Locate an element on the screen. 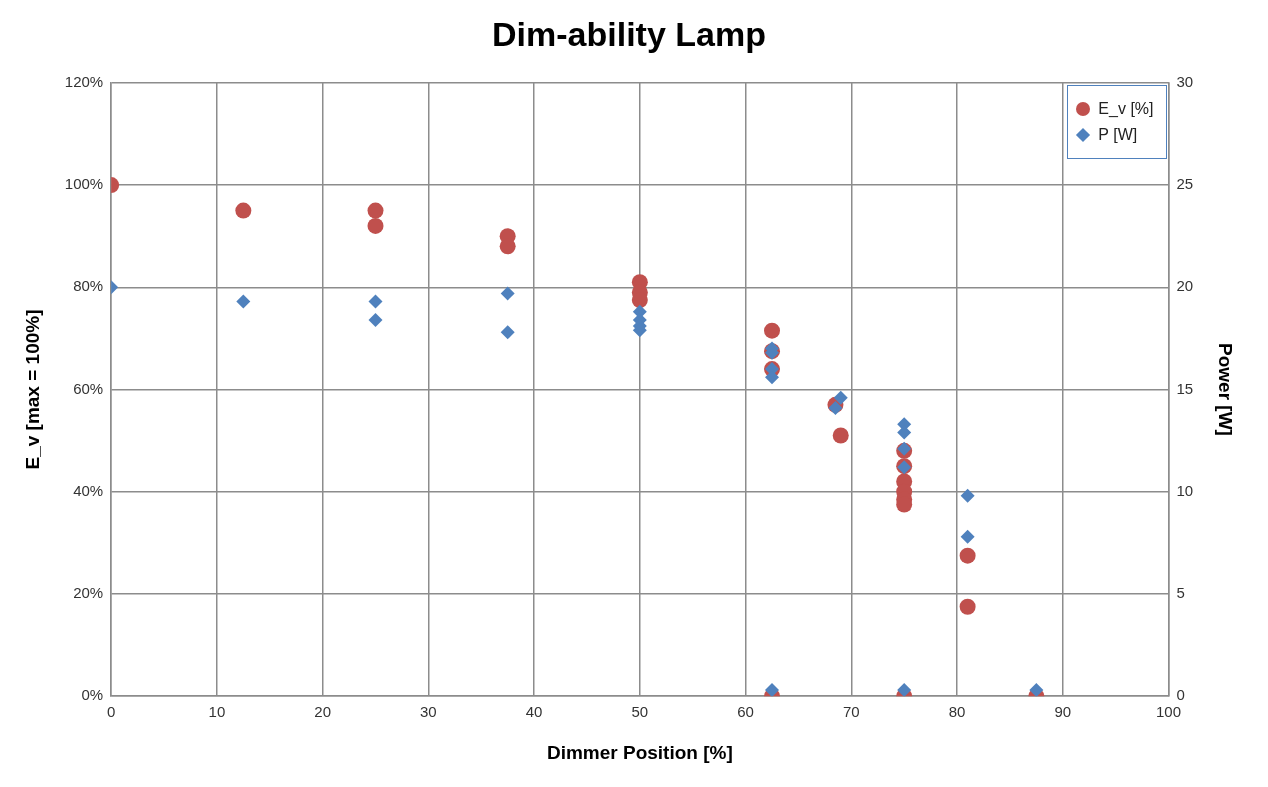  y2-tick-label: 10 is located at coordinates (1185, 490).